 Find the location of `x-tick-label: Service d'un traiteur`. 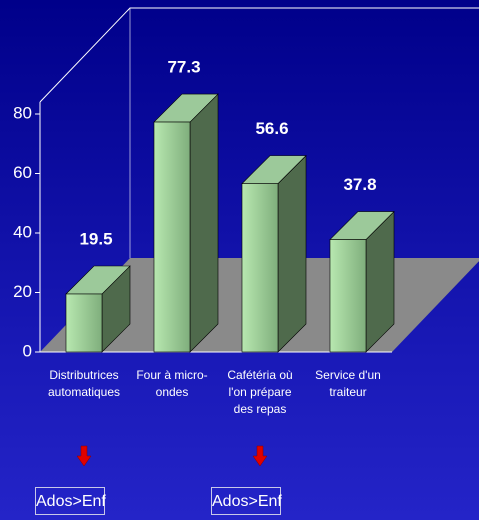

x-tick-label: Service d'un traiteur is located at coordinates (348, 383).